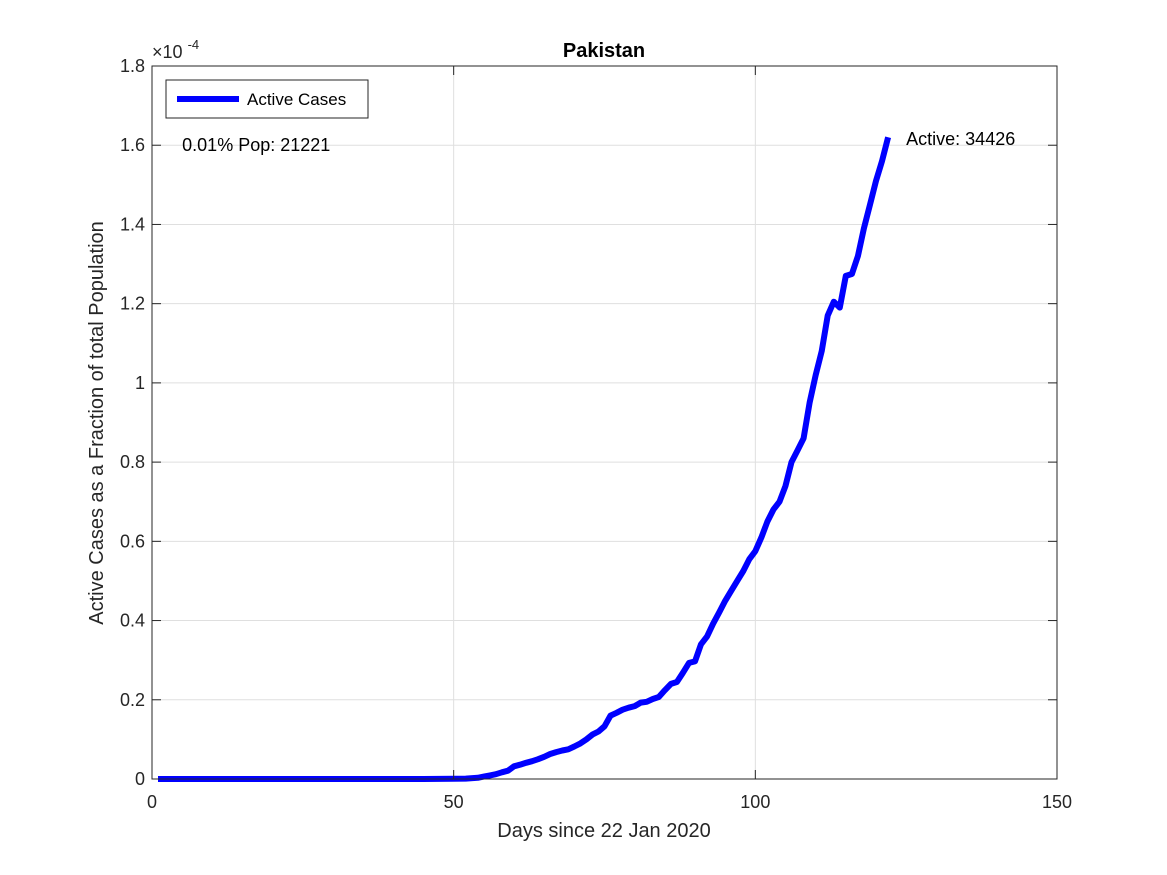 Image resolution: width=1167 pixels, height=875 pixels. What do you see at coordinates (132, 66) in the screenshot?
I see `y-tick-label: 1.8` at bounding box center [132, 66].